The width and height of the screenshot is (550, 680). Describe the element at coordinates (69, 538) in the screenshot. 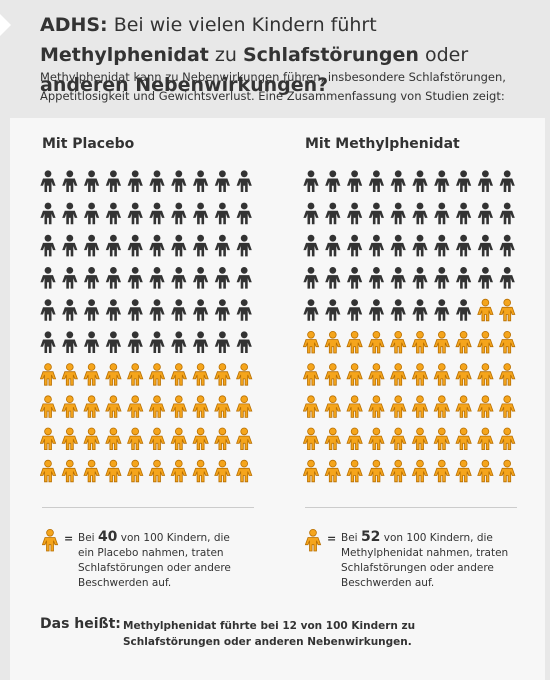

I see `legend-equals: =` at that location.